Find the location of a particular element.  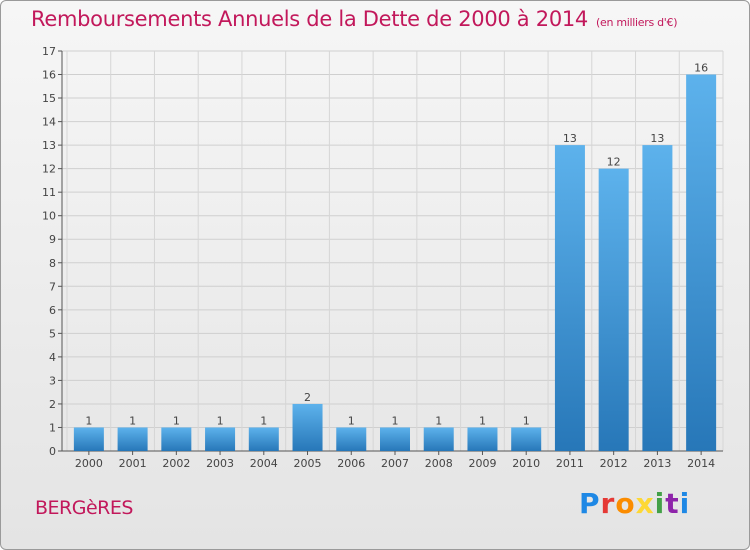

data-label: 2 is located at coordinates (307, 397).